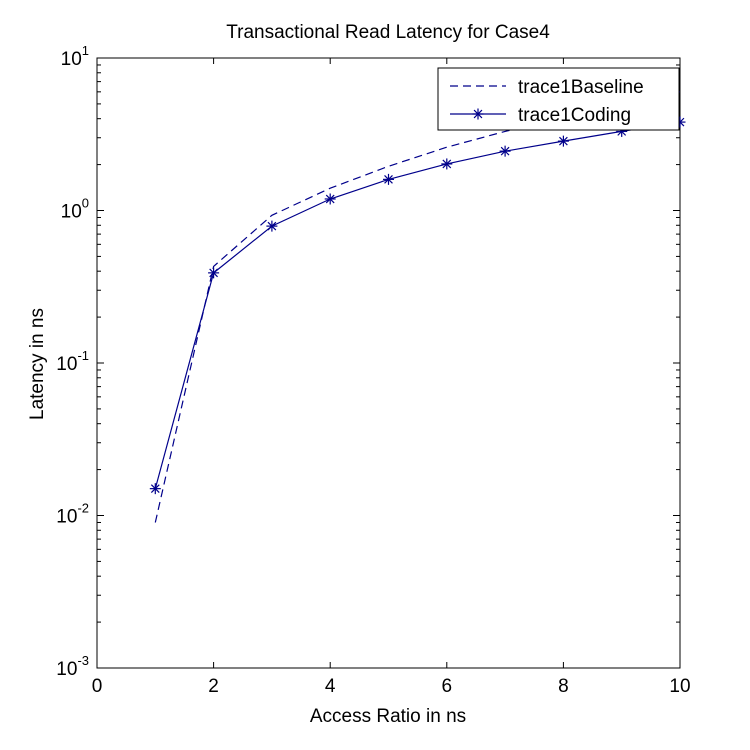  I want to click on y-tick-label: 10⁰, so click(75, 209).